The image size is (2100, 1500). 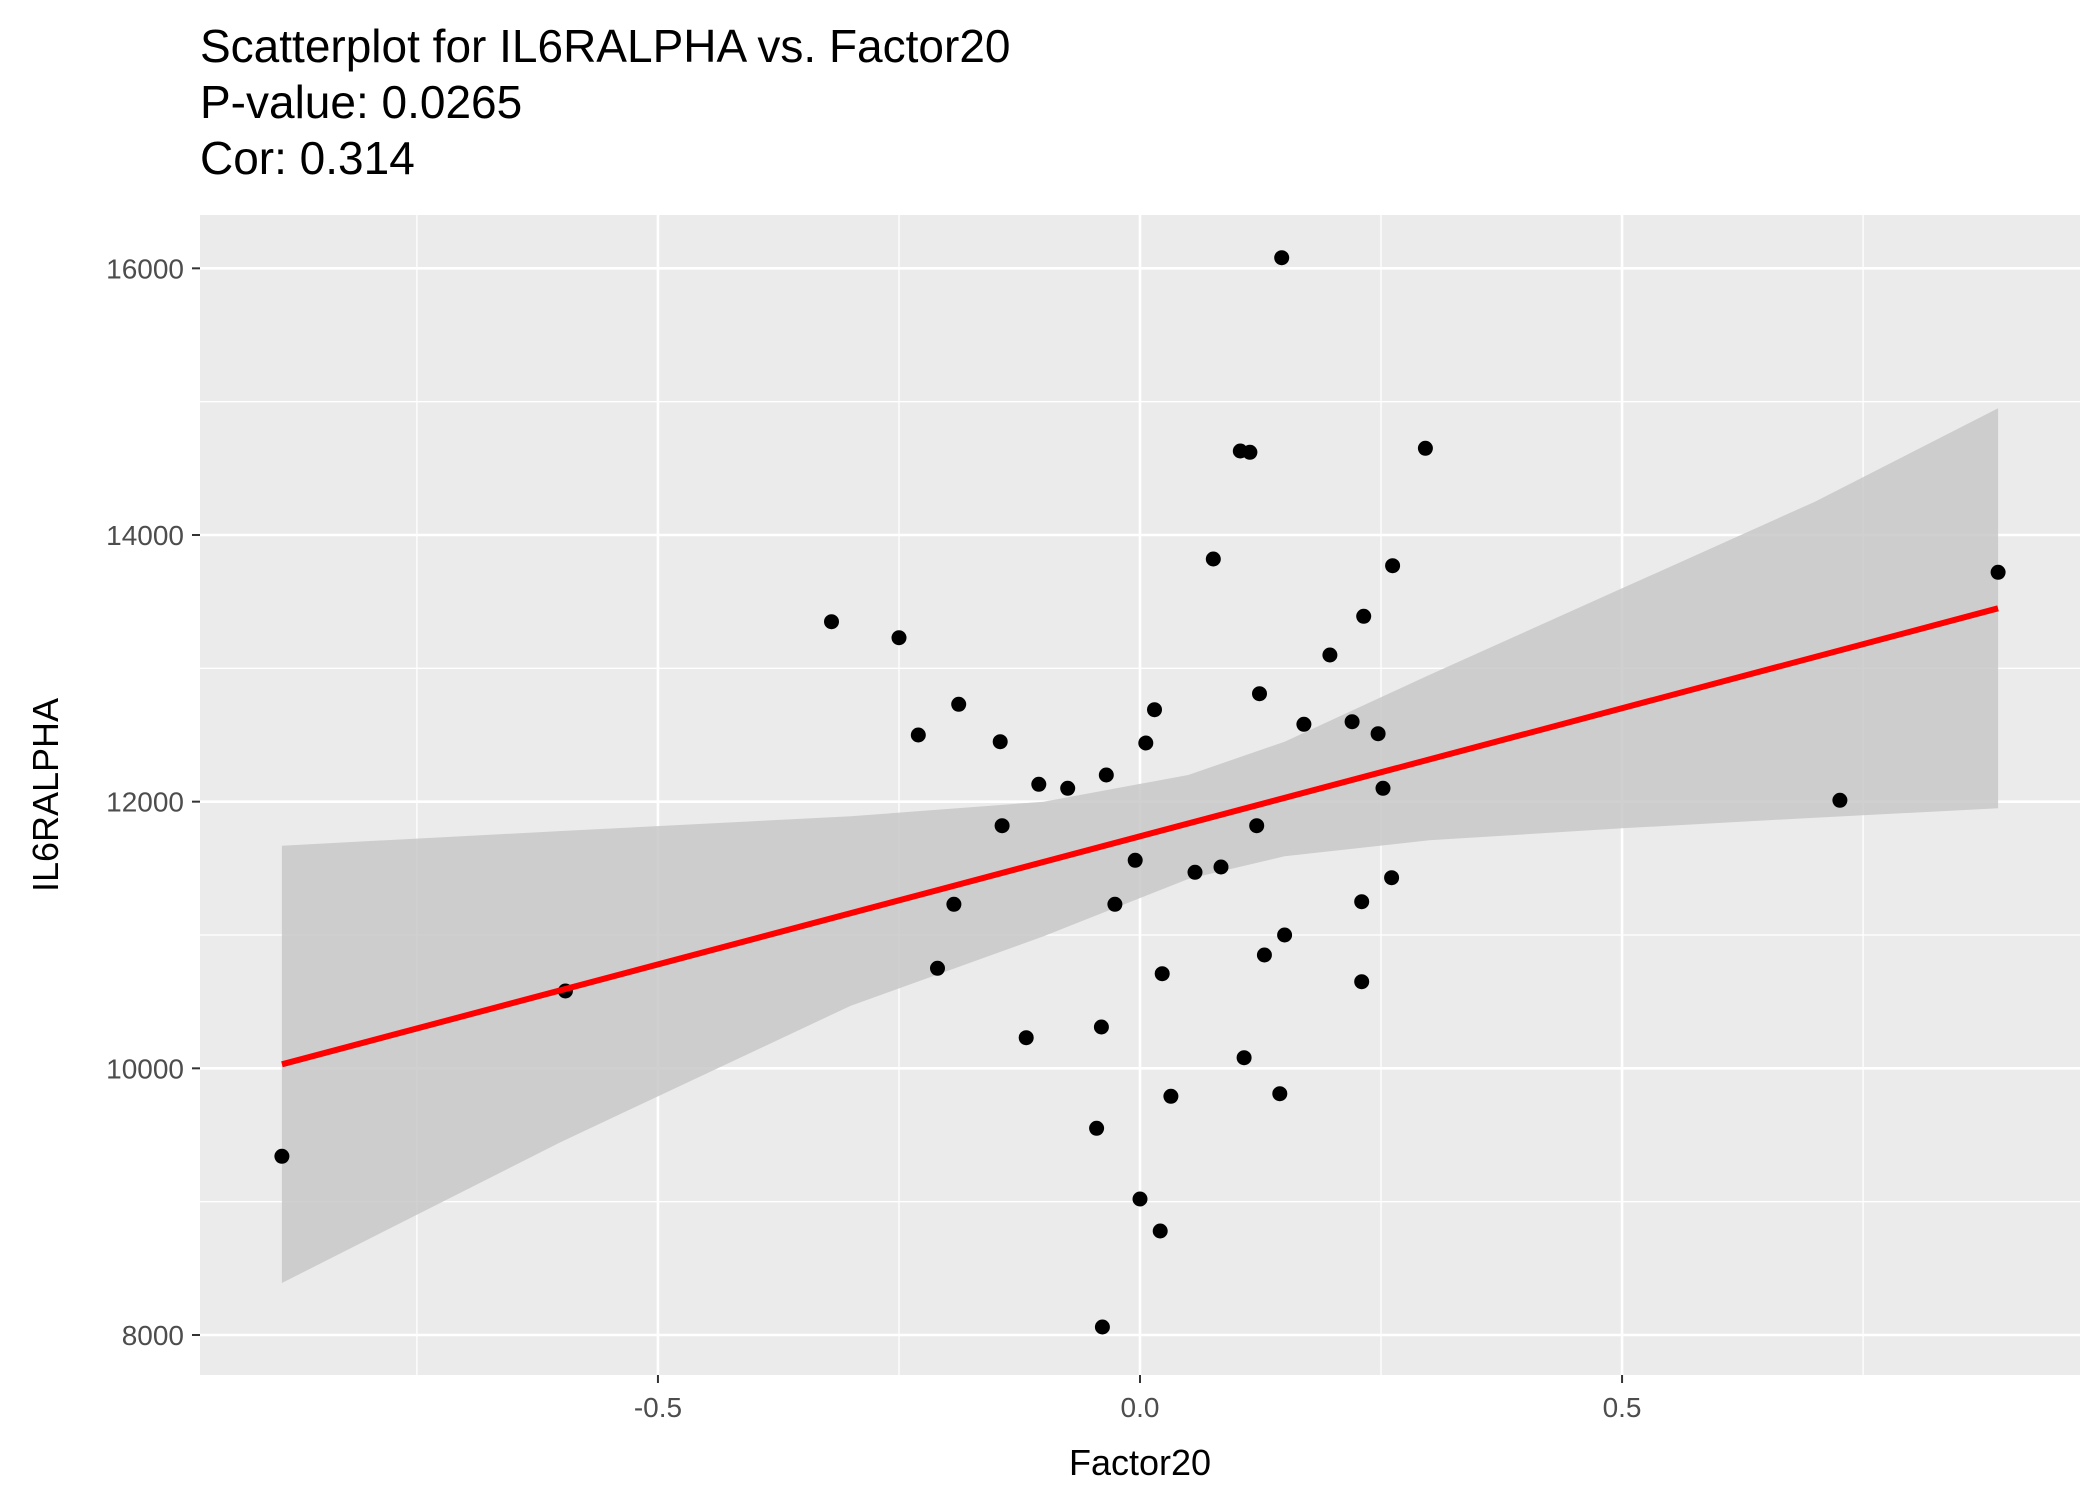 I want to click on chart-subtitle-correlation: Cor: 0.314, so click(x=307, y=158).